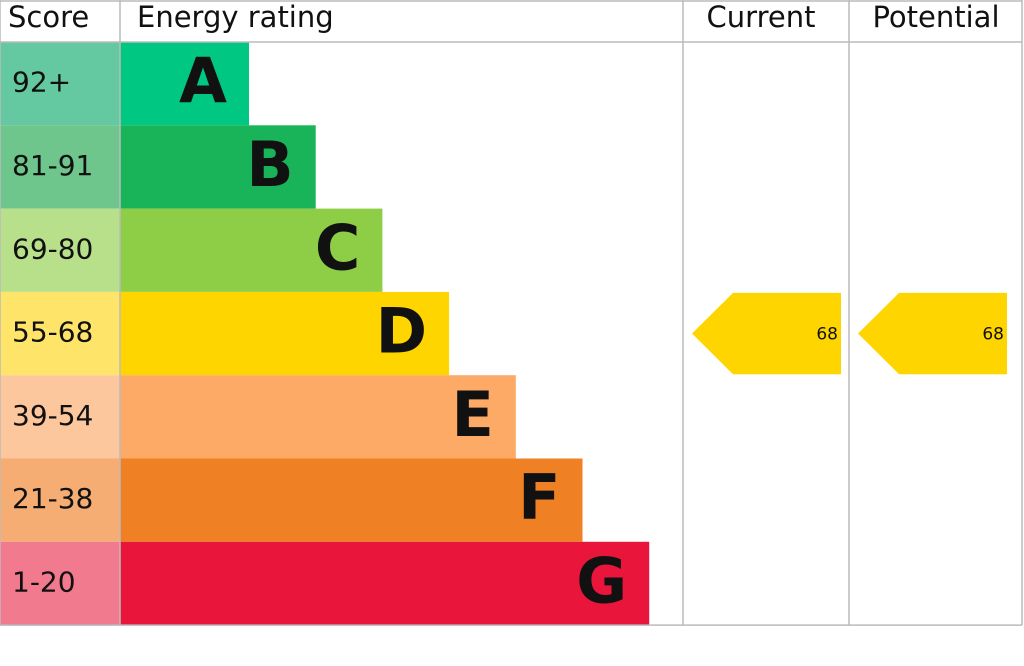 This screenshot has width=1024, height=666. Describe the element at coordinates (44, 581) in the screenshot. I see `score-label: 1-20` at that location.